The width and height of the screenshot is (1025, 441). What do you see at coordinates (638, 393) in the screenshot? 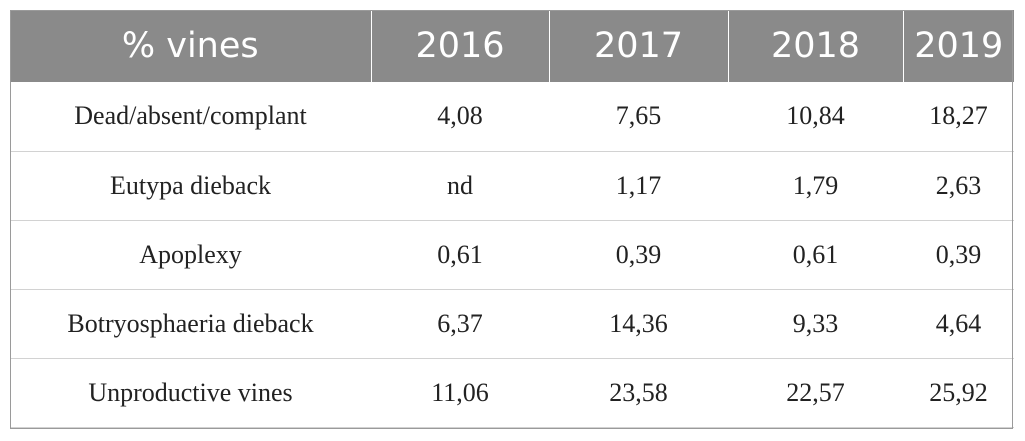
I see `table-cell: 23,58` at bounding box center [638, 393].